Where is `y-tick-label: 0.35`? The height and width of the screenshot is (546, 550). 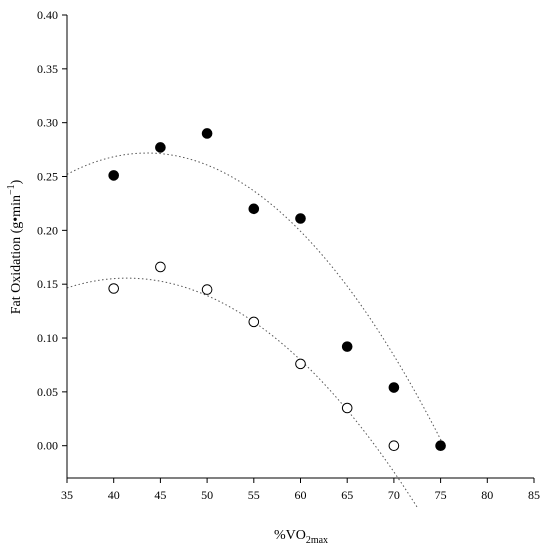
y-tick-label: 0.35 is located at coordinates (47, 69).